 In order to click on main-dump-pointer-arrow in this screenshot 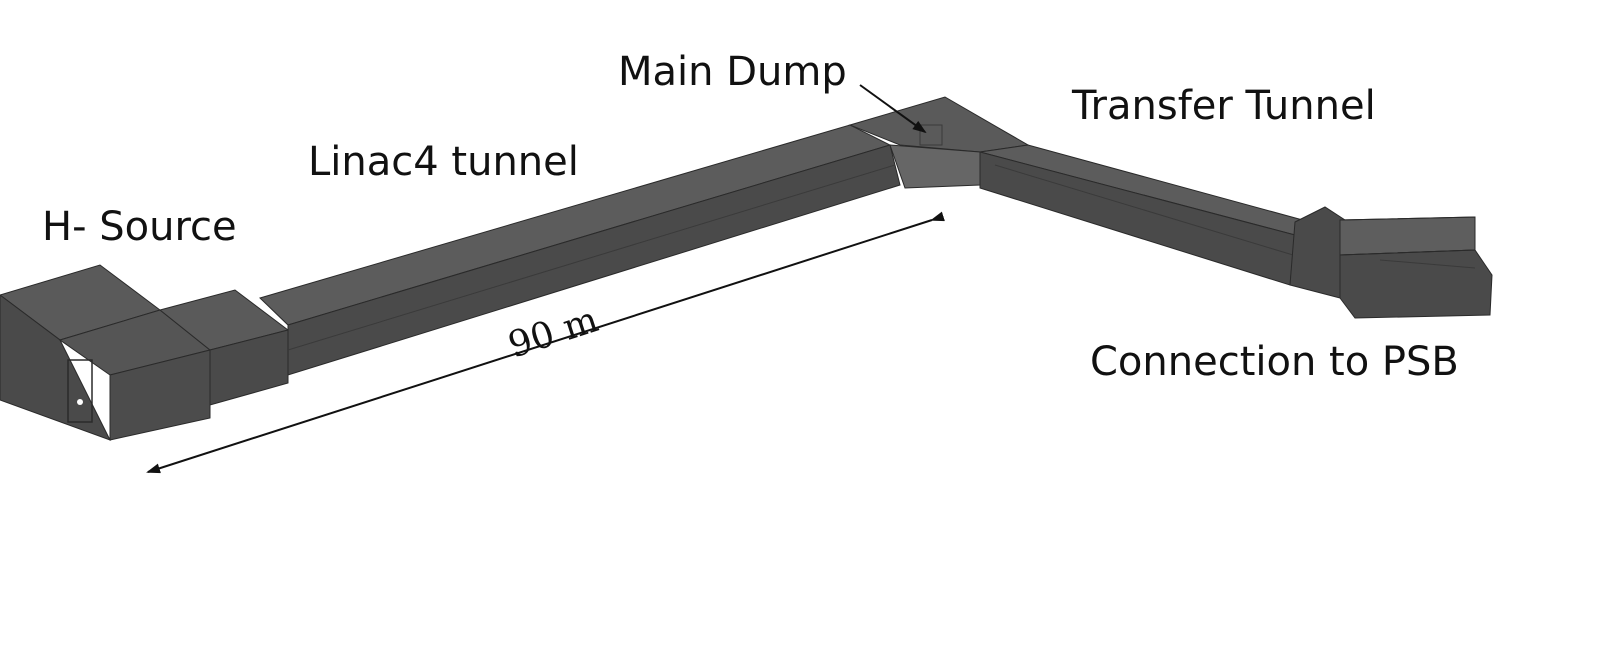, I will do `click(893, 109)`.